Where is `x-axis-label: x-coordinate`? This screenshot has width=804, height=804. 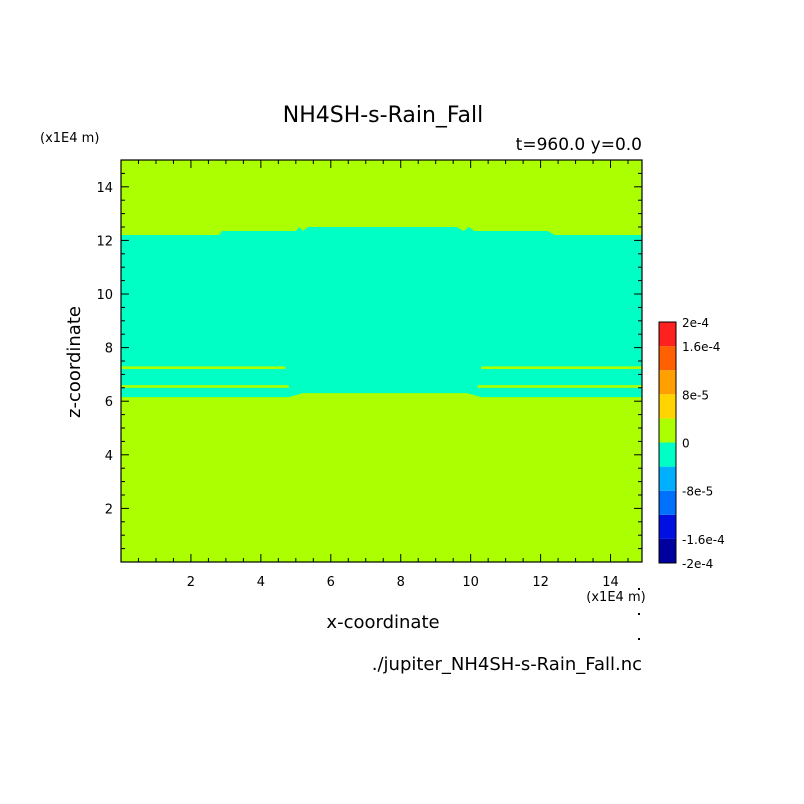 x-axis-label: x-coordinate is located at coordinates (382, 622).